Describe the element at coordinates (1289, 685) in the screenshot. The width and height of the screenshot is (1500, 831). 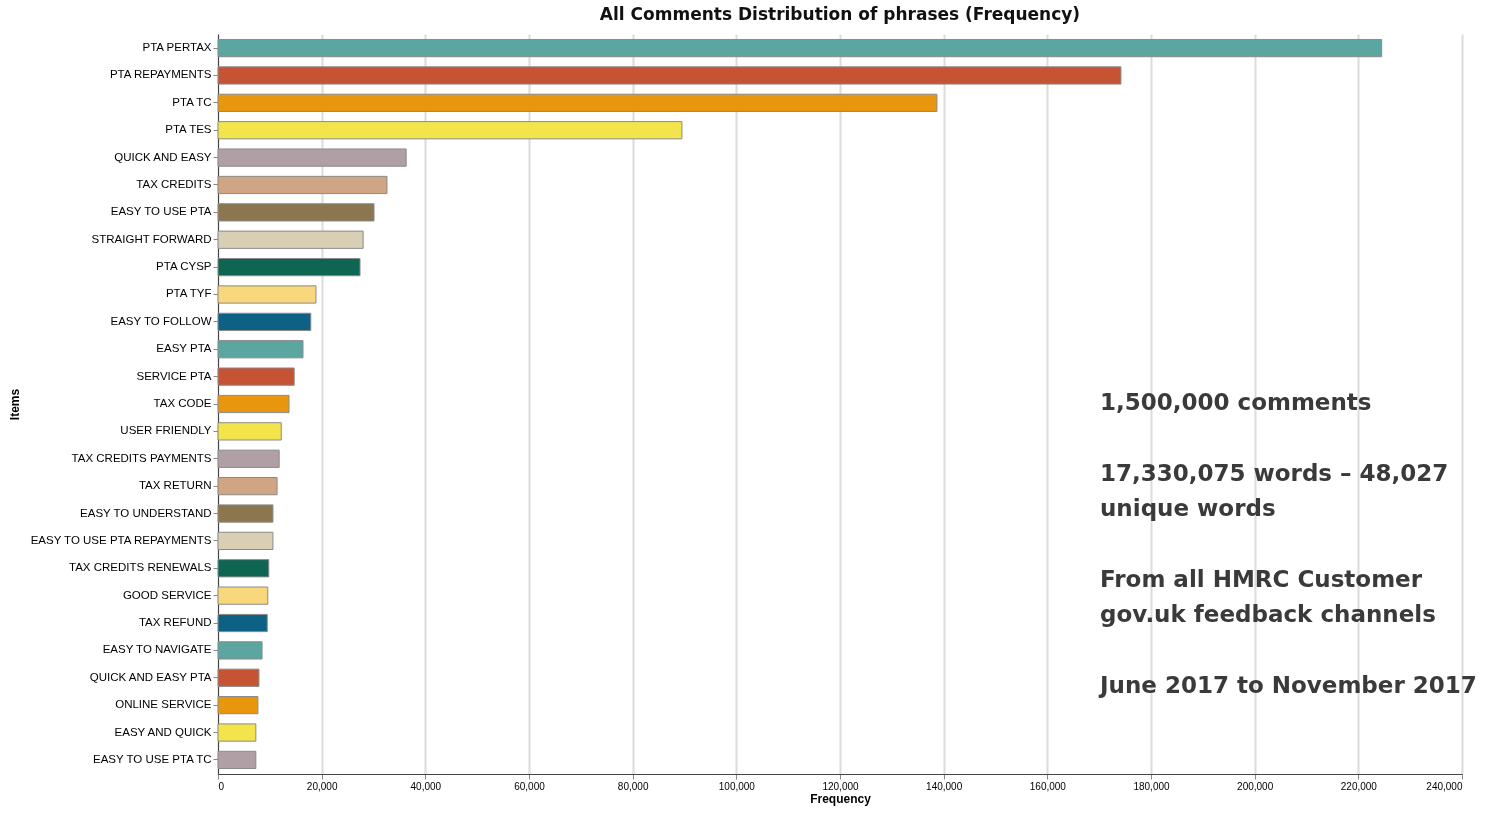
I see `annotation: June 2017 to November 2017` at that location.